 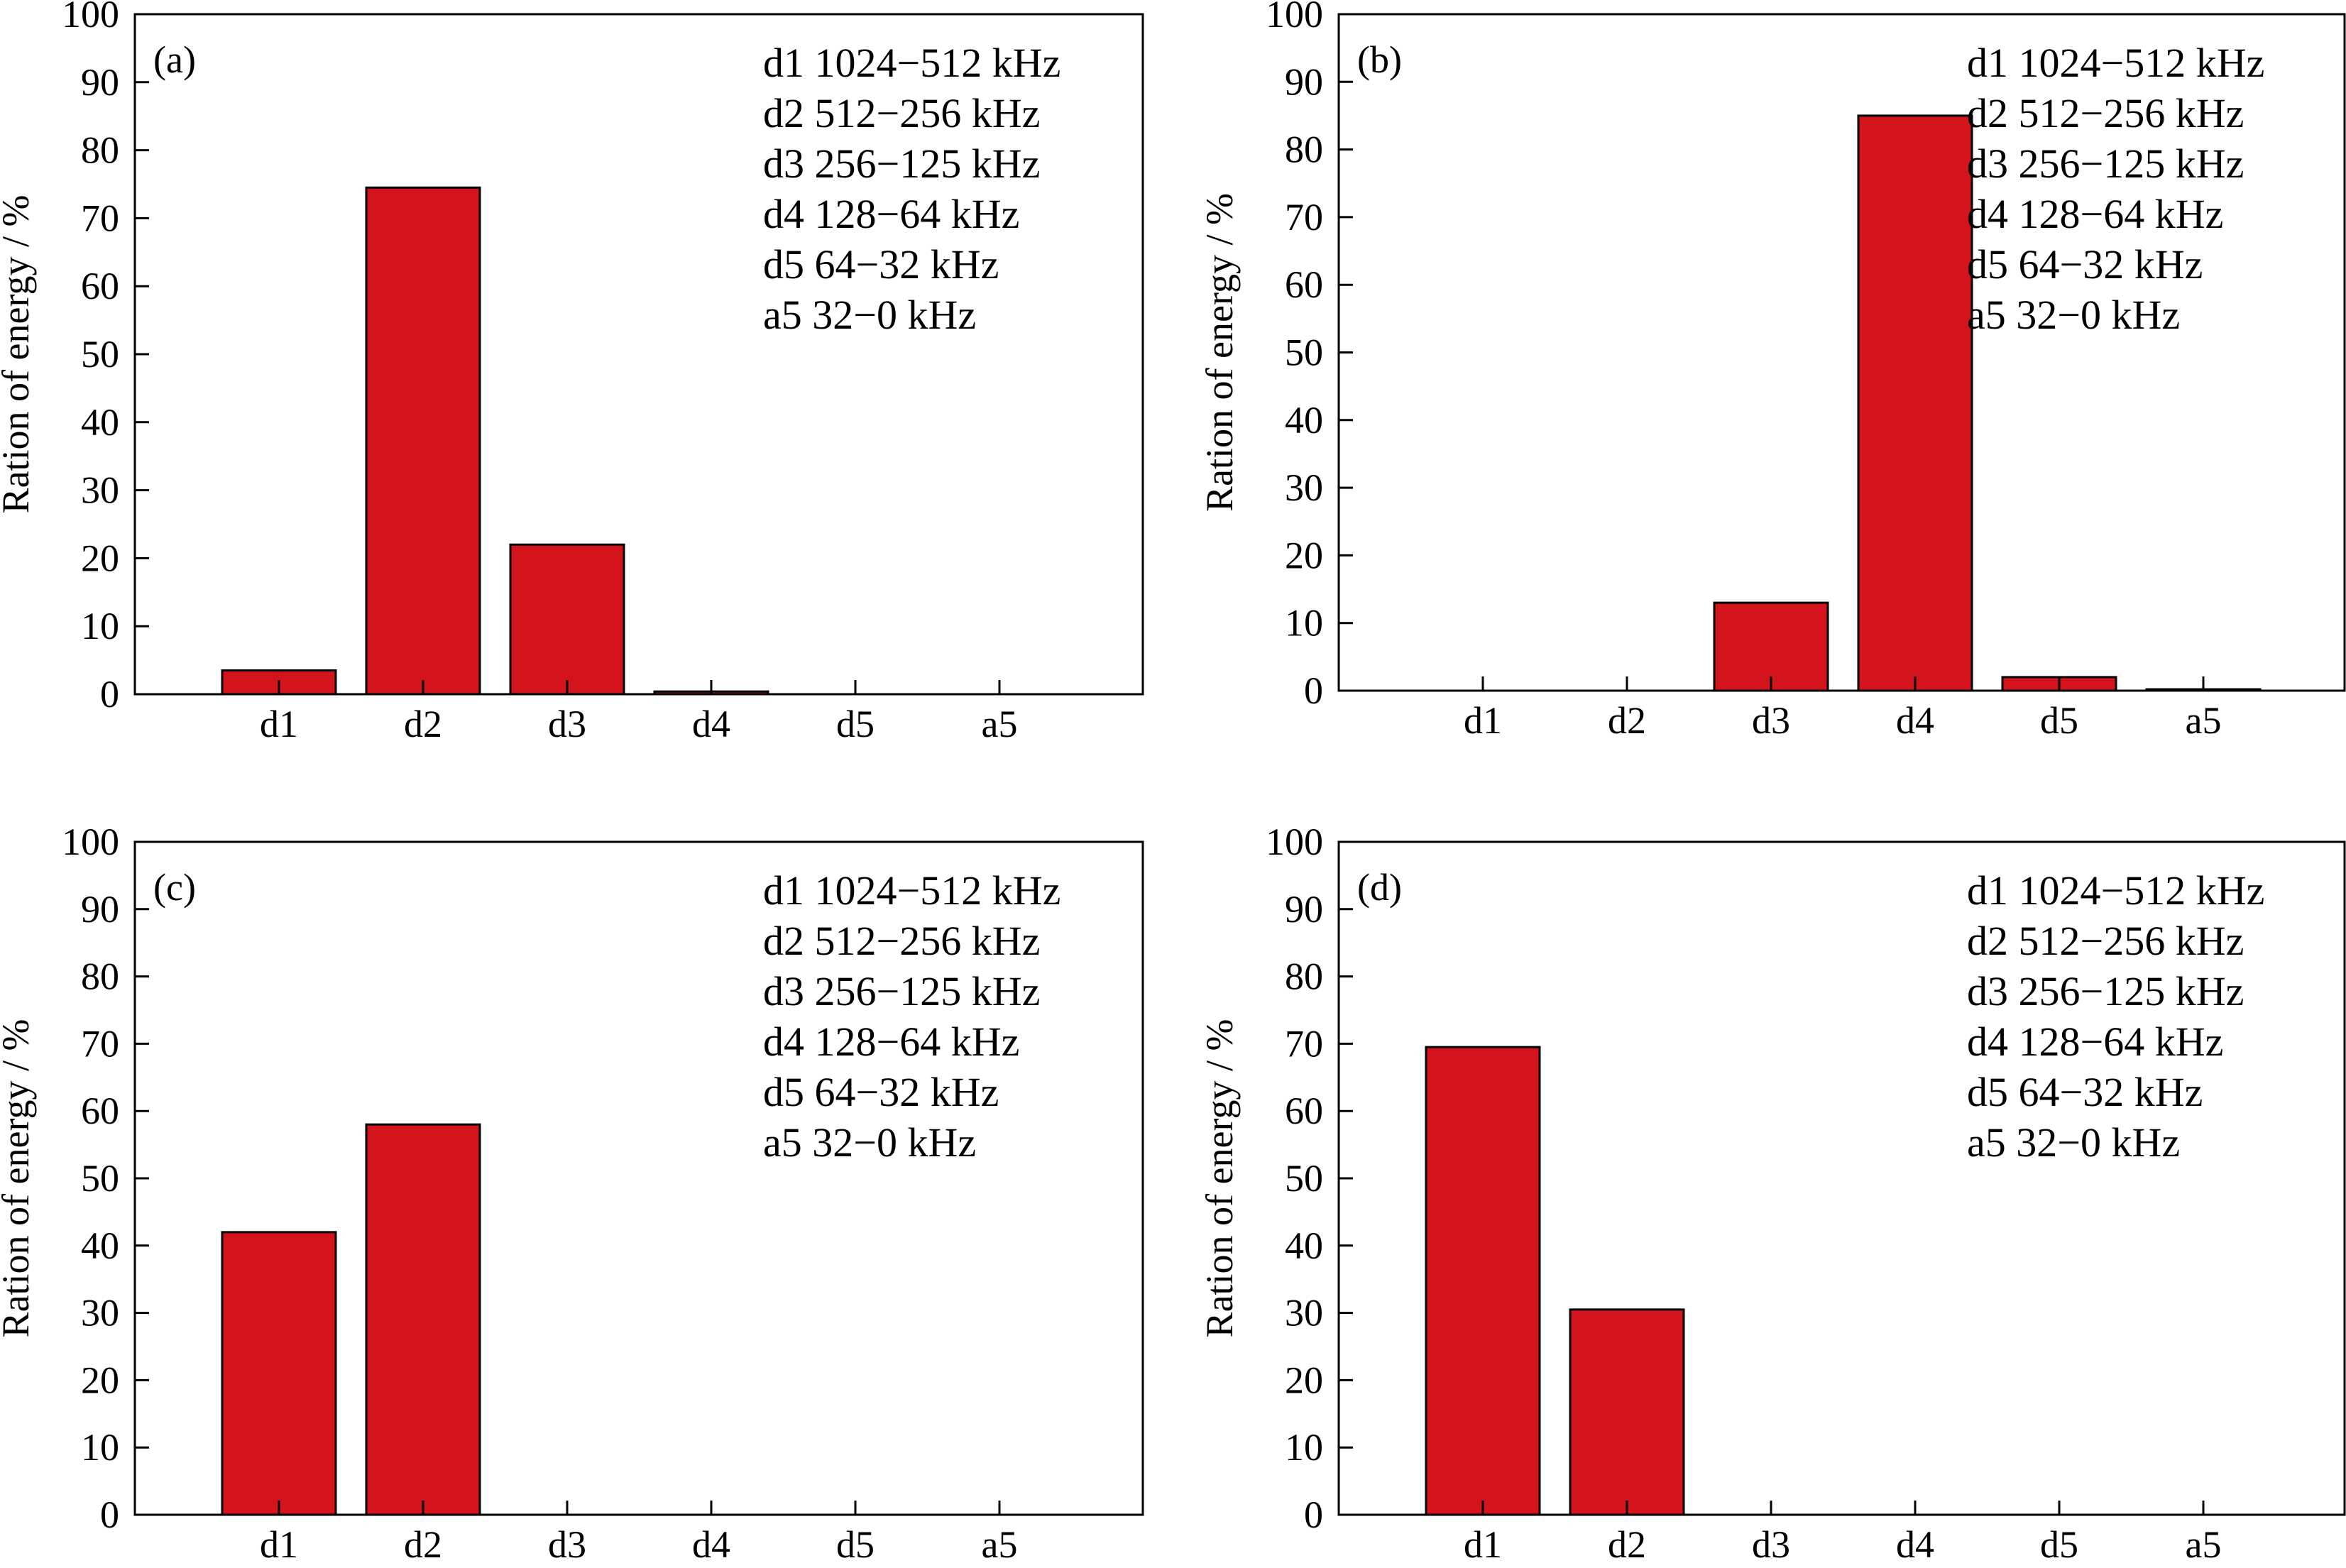 I want to click on bar-d1, so click(x=1483, y=1281).